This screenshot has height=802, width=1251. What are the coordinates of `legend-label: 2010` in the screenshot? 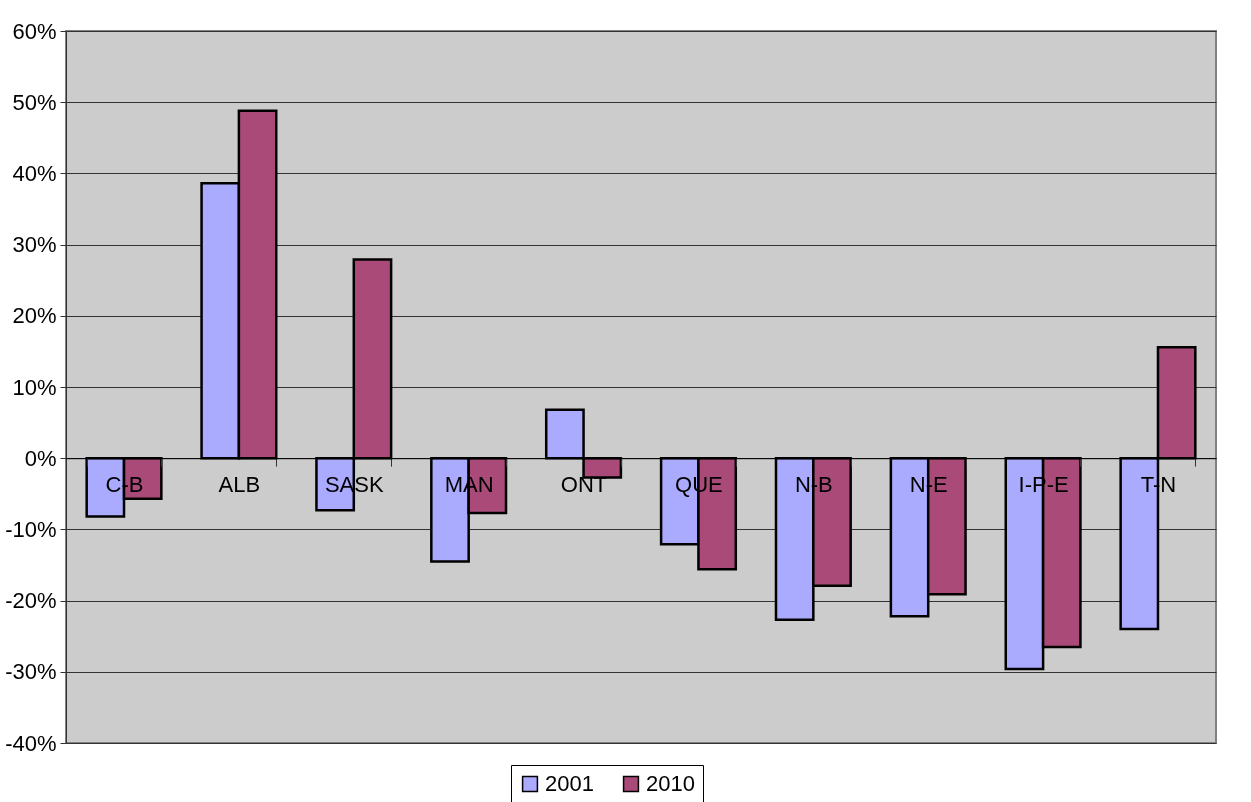 It's located at (670, 783).